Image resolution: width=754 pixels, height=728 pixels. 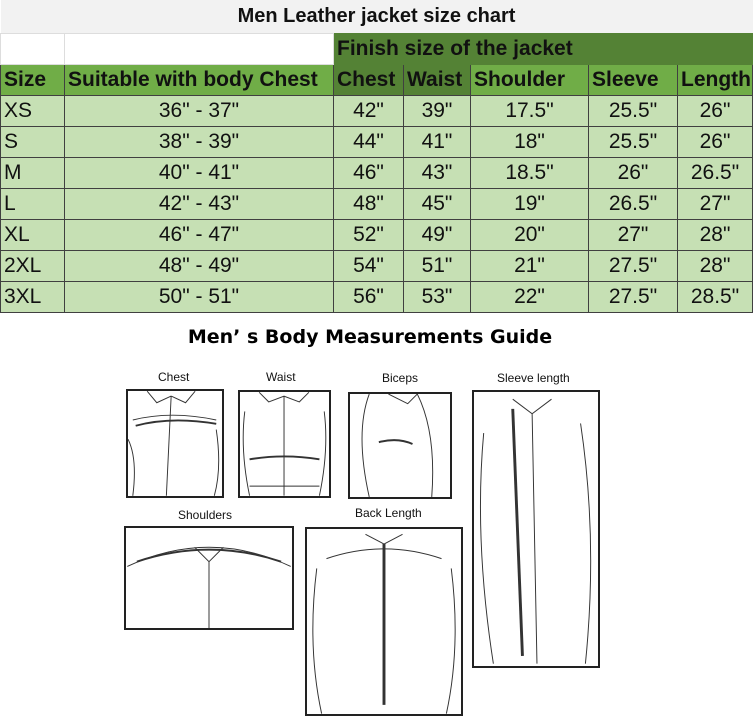 I want to click on label-back-length: Back Length, so click(x=388, y=513).